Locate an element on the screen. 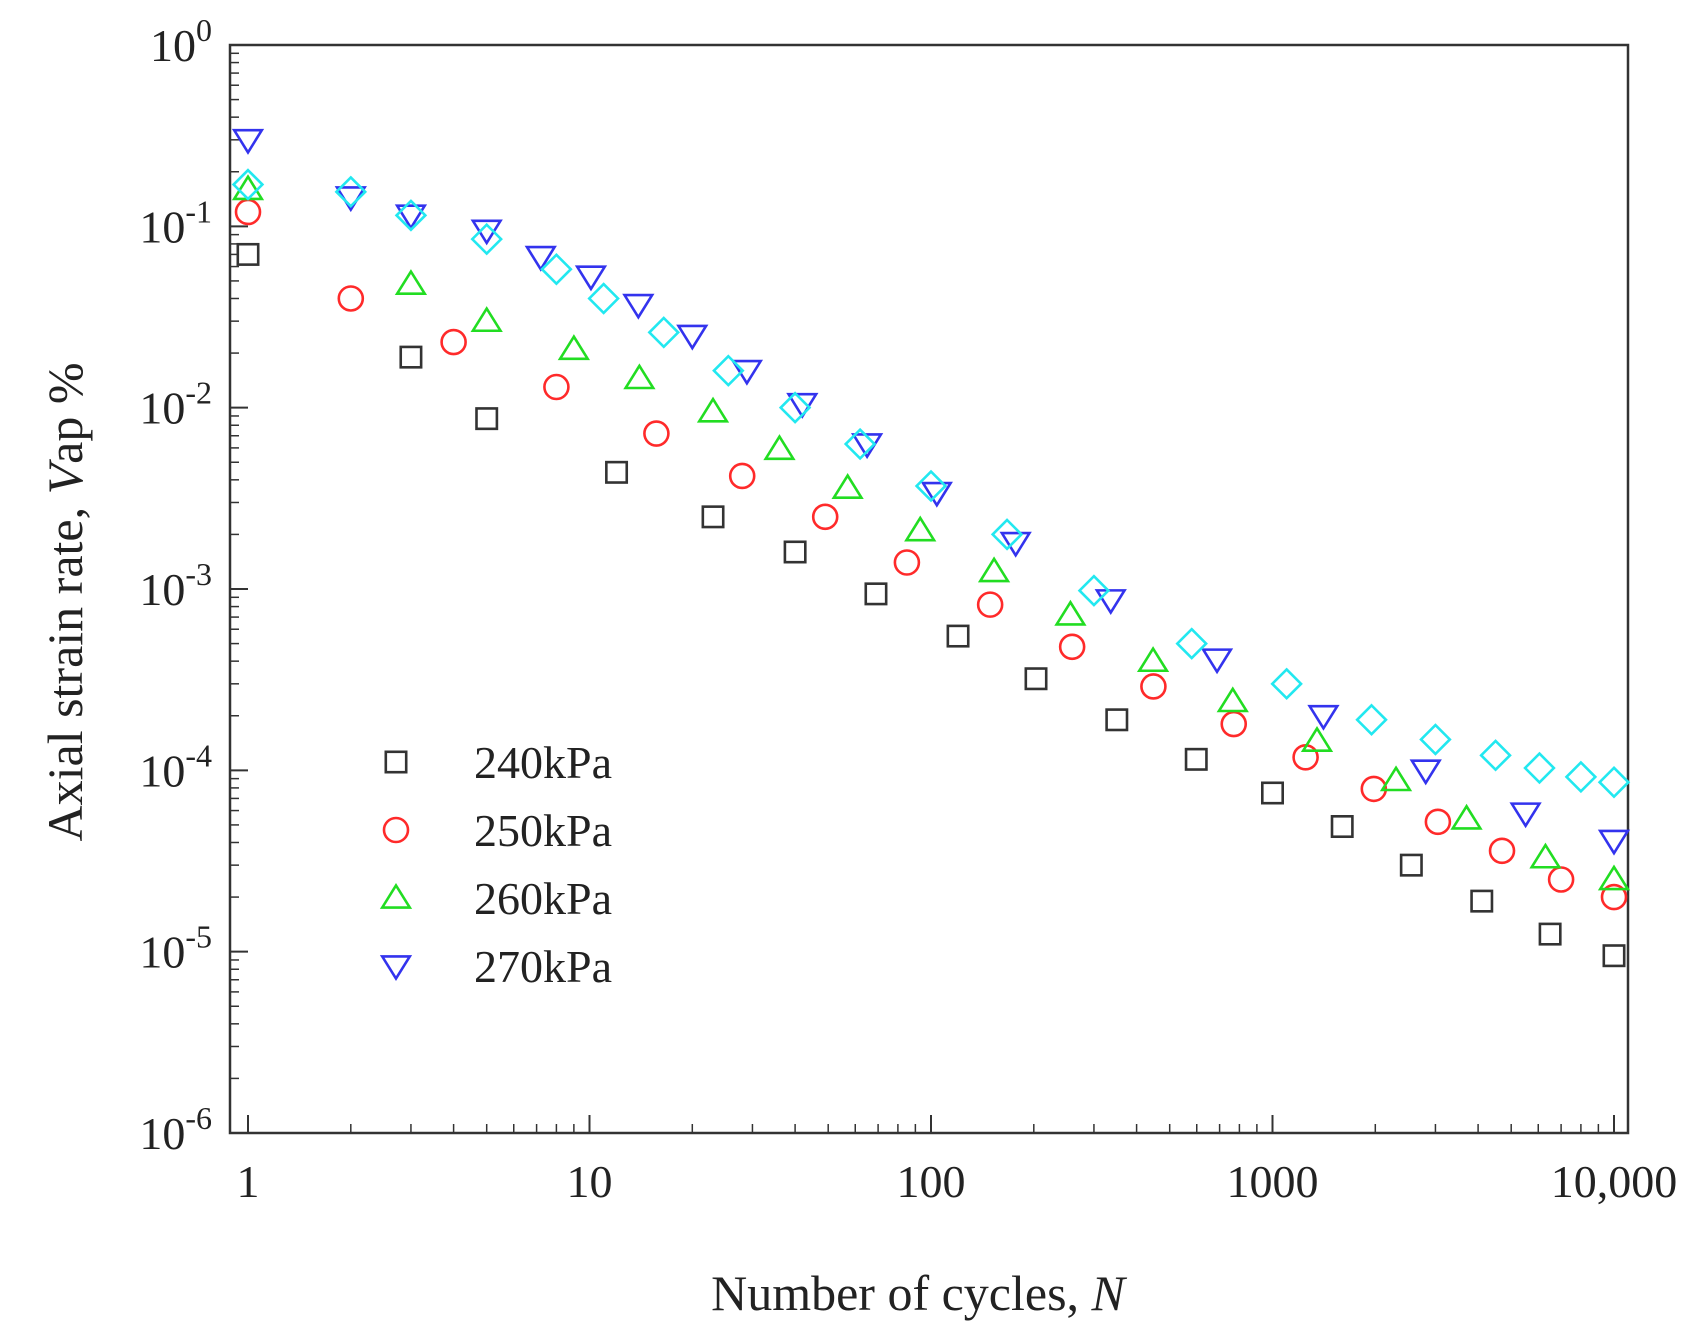  y-tick-label: 10⁻² is located at coordinates (175, 404).